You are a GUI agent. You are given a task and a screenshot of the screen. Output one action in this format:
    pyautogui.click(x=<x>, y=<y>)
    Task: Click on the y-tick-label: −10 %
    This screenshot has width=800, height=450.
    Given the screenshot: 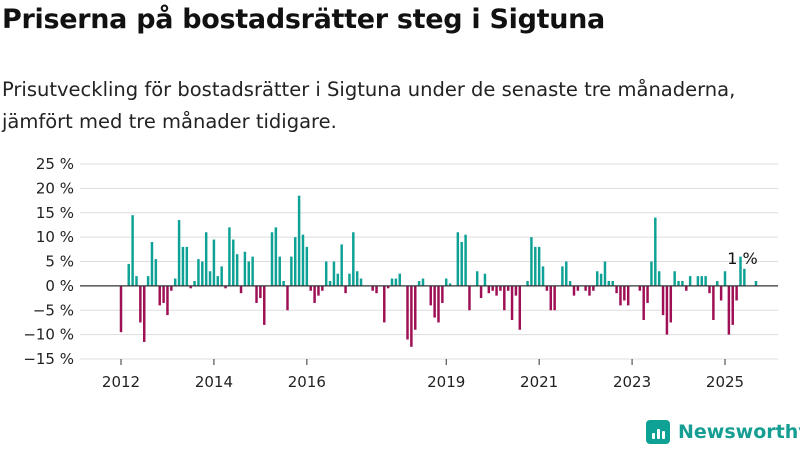 What is the action you would take?
    pyautogui.click(x=48, y=335)
    